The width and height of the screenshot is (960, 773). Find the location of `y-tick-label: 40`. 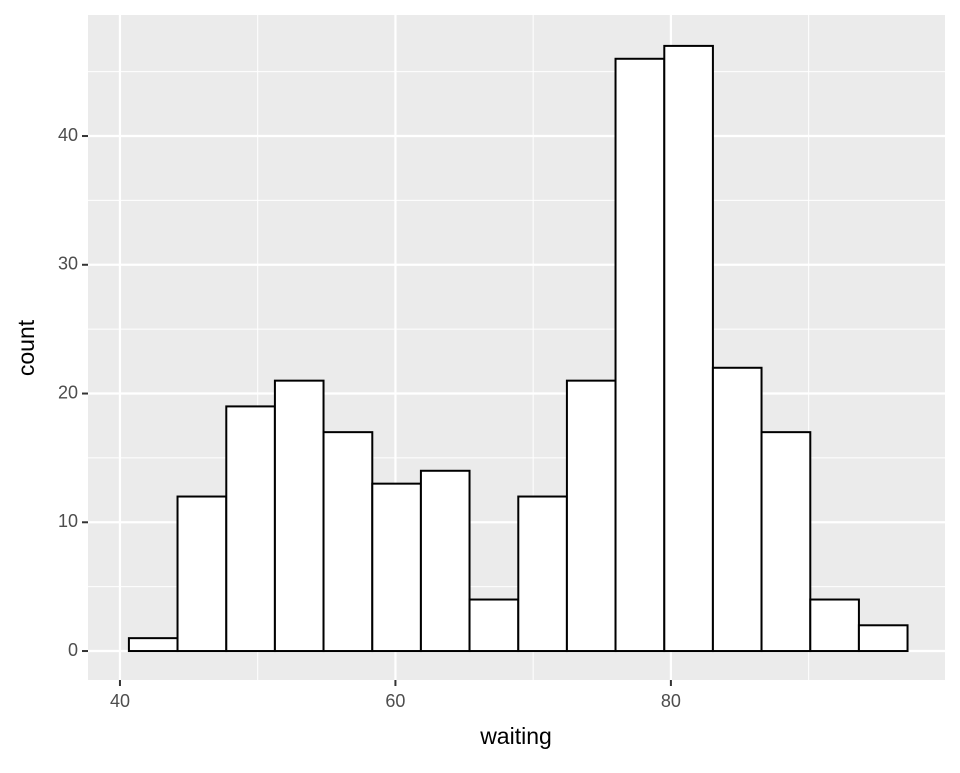

y-tick-label: 40 is located at coordinates (68, 135).